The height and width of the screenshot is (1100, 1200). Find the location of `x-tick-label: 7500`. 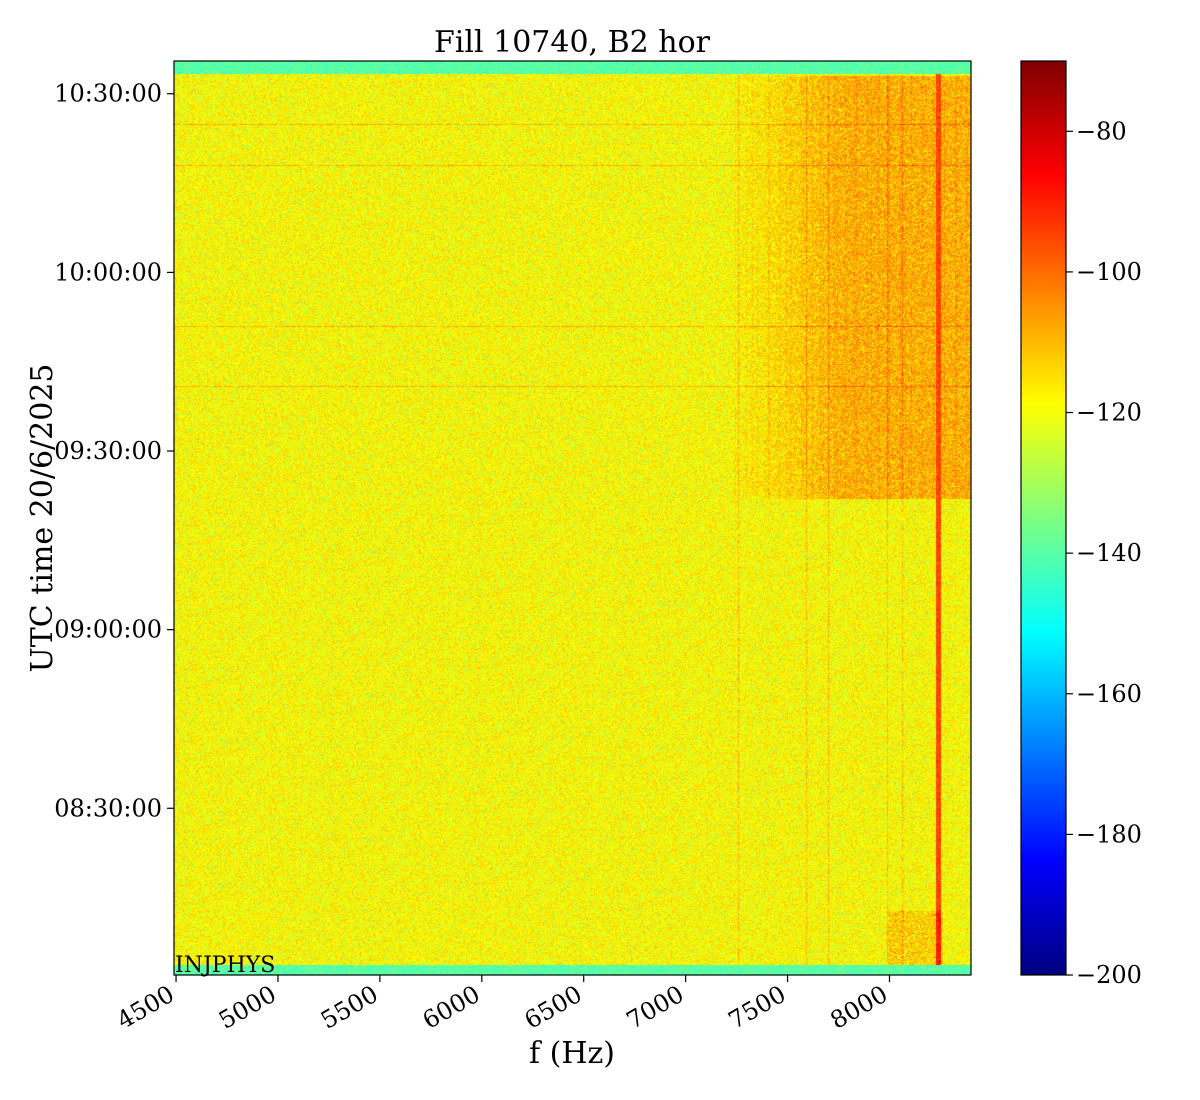

x-tick-label: 7500 is located at coordinates (757, 1007).